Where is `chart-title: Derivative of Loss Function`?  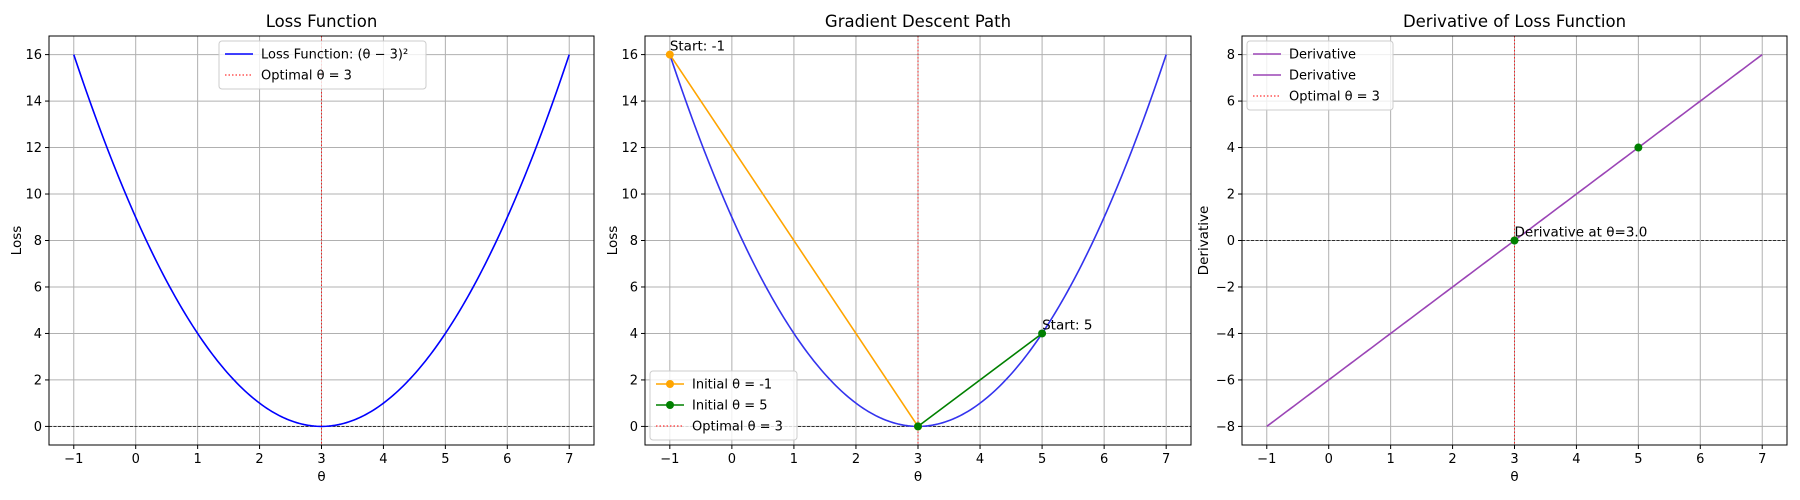 chart-title: Derivative of Loss Function is located at coordinates (1514, 21).